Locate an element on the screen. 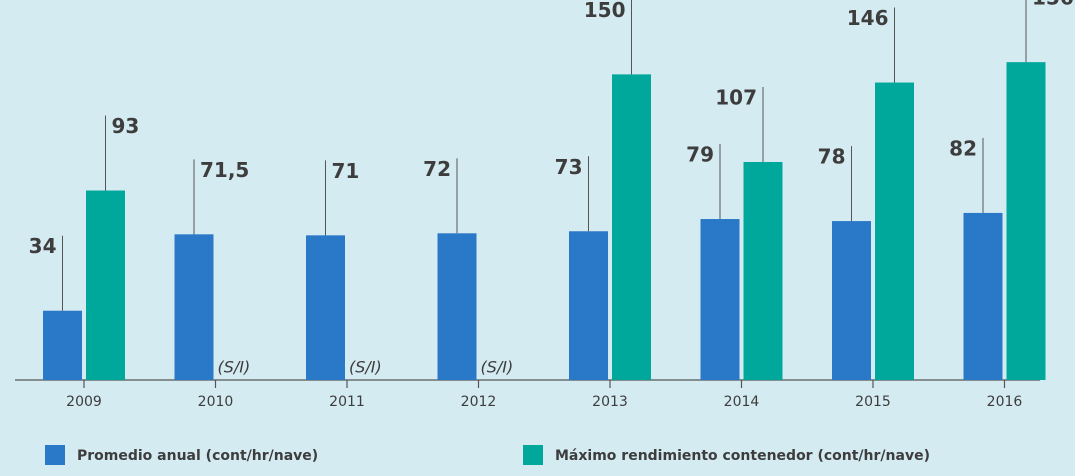  x-tick-label: 2009 is located at coordinates (84, 402).